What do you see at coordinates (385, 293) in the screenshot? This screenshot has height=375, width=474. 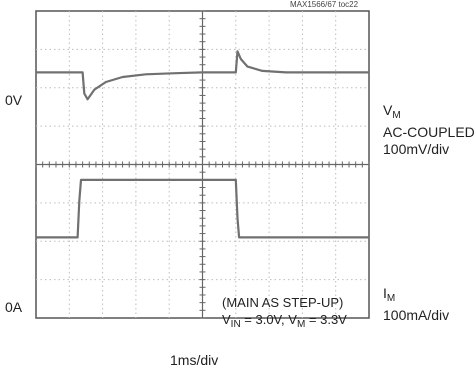 I see `im-name: I` at bounding box center [385, 293].